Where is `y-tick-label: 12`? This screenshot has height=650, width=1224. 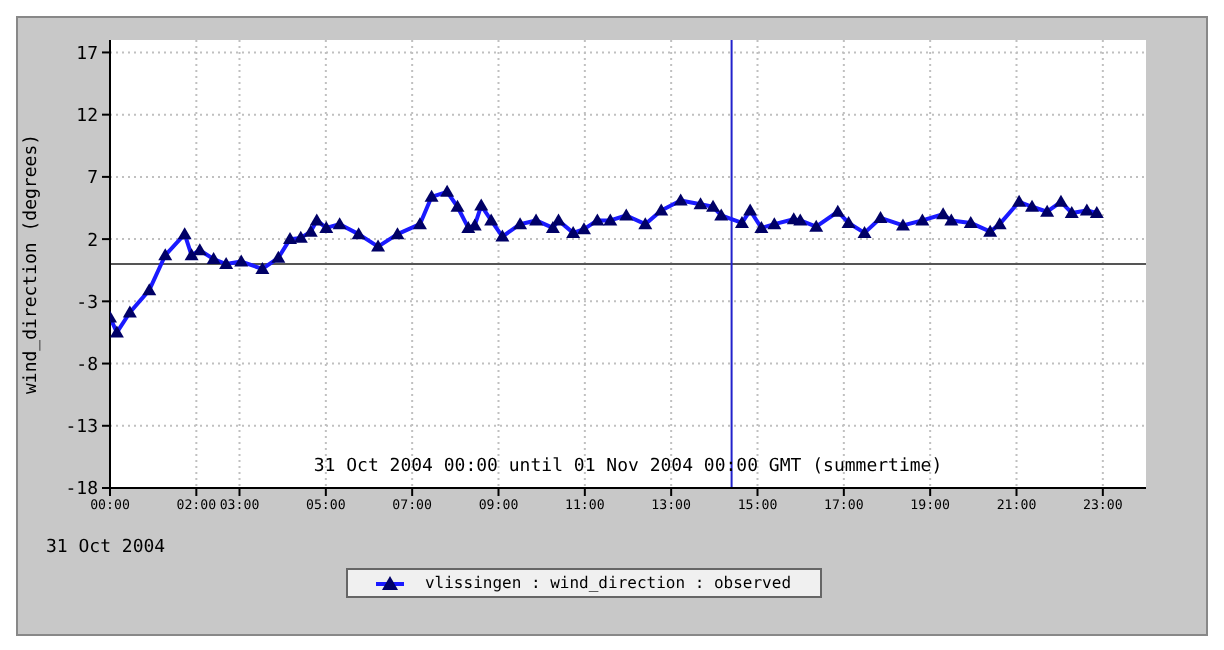 y-tick-label: 12 is located at coordinates (87, 117).